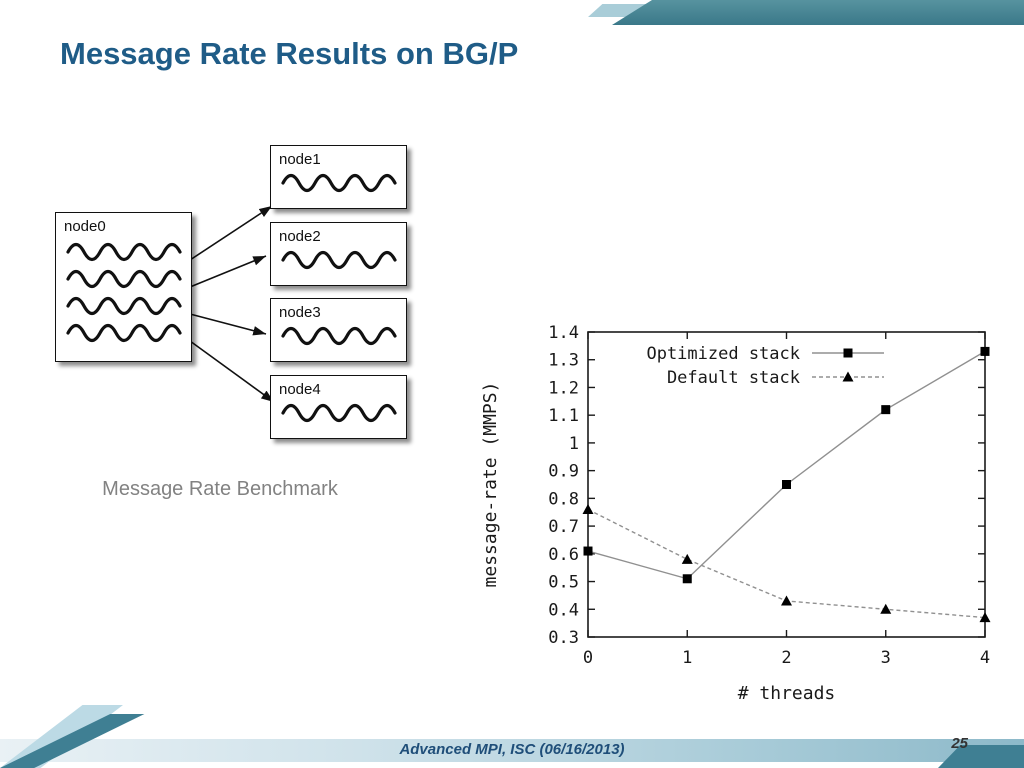 Image resolution: width=1024 pixels, height=768 pixels. What do you see at coordinates (231, 233) in the screenshot?
I see `arrow-node0-to-node1` at bounding box center [231, 233].